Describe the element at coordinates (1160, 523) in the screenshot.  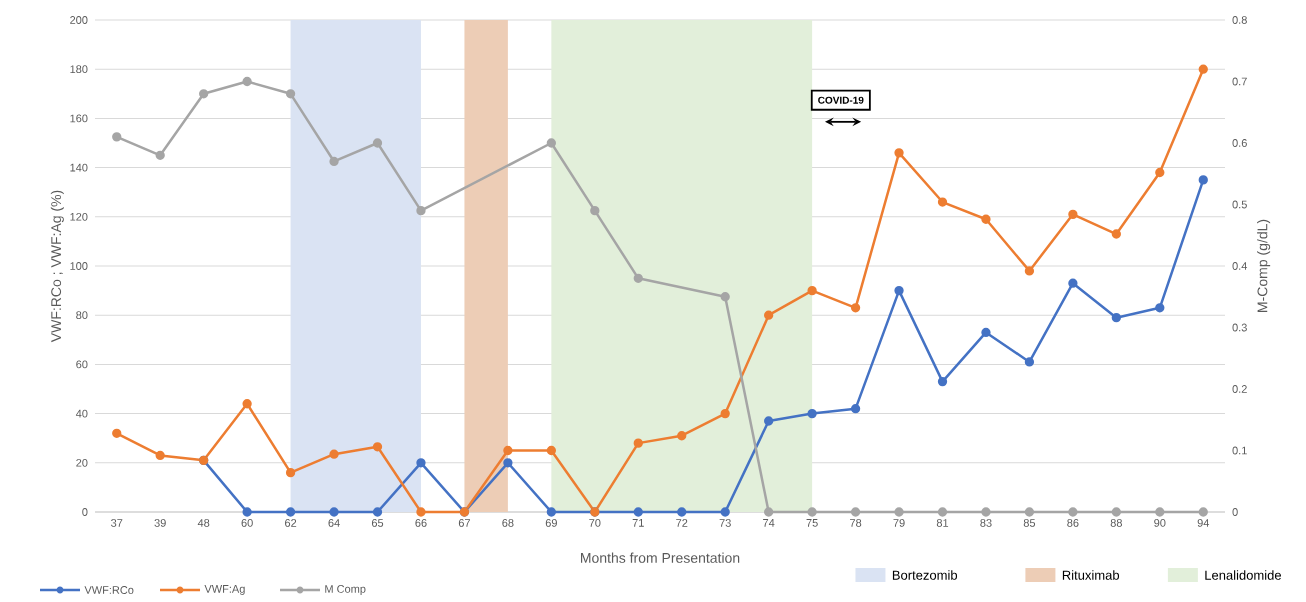
I see `x-tick-label: 90` at that location.